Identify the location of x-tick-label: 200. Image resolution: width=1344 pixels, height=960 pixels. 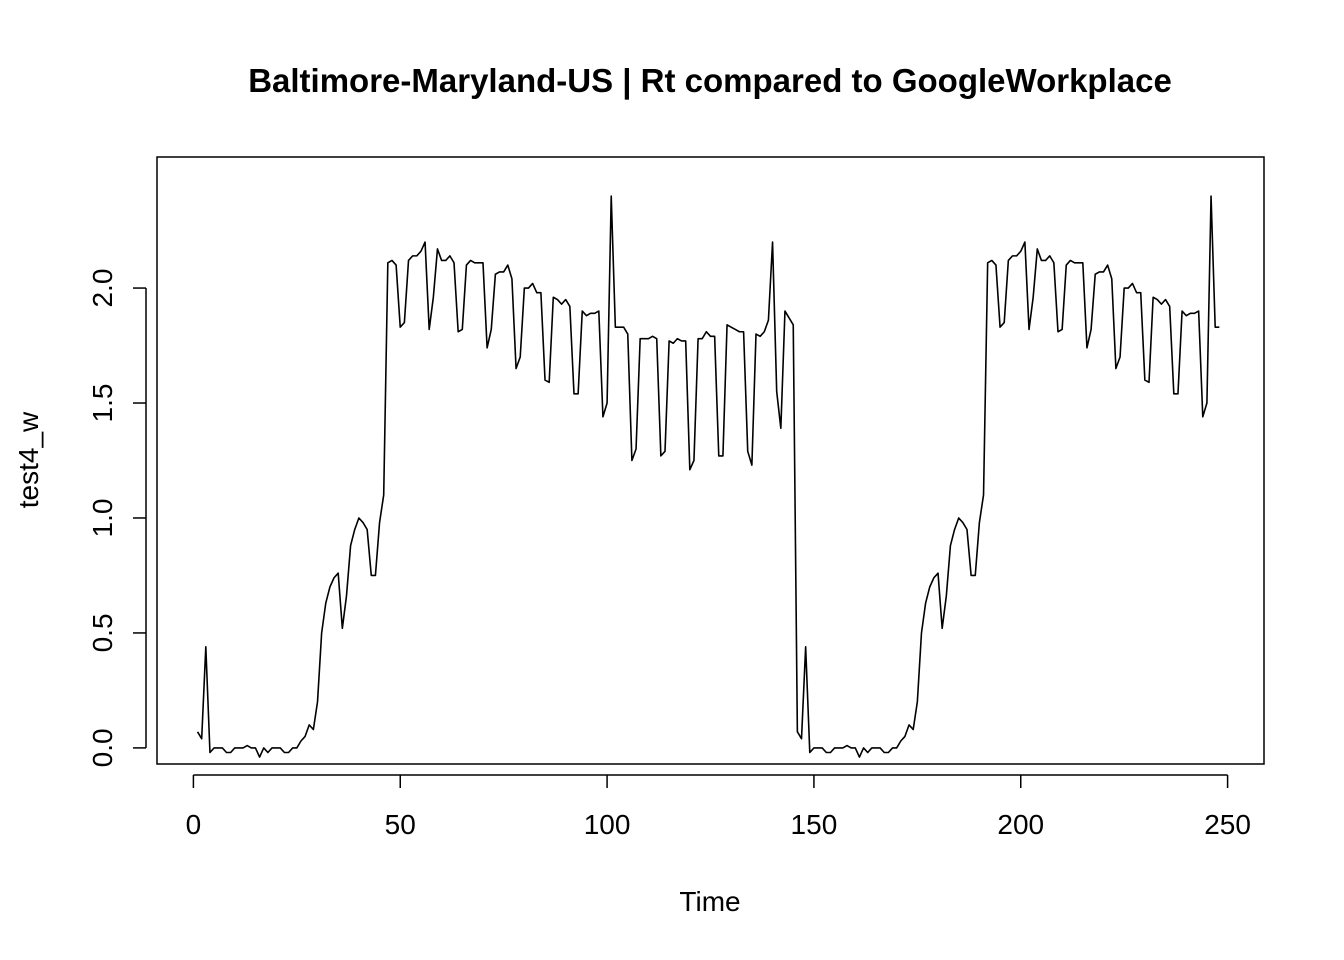
(1020, 824).